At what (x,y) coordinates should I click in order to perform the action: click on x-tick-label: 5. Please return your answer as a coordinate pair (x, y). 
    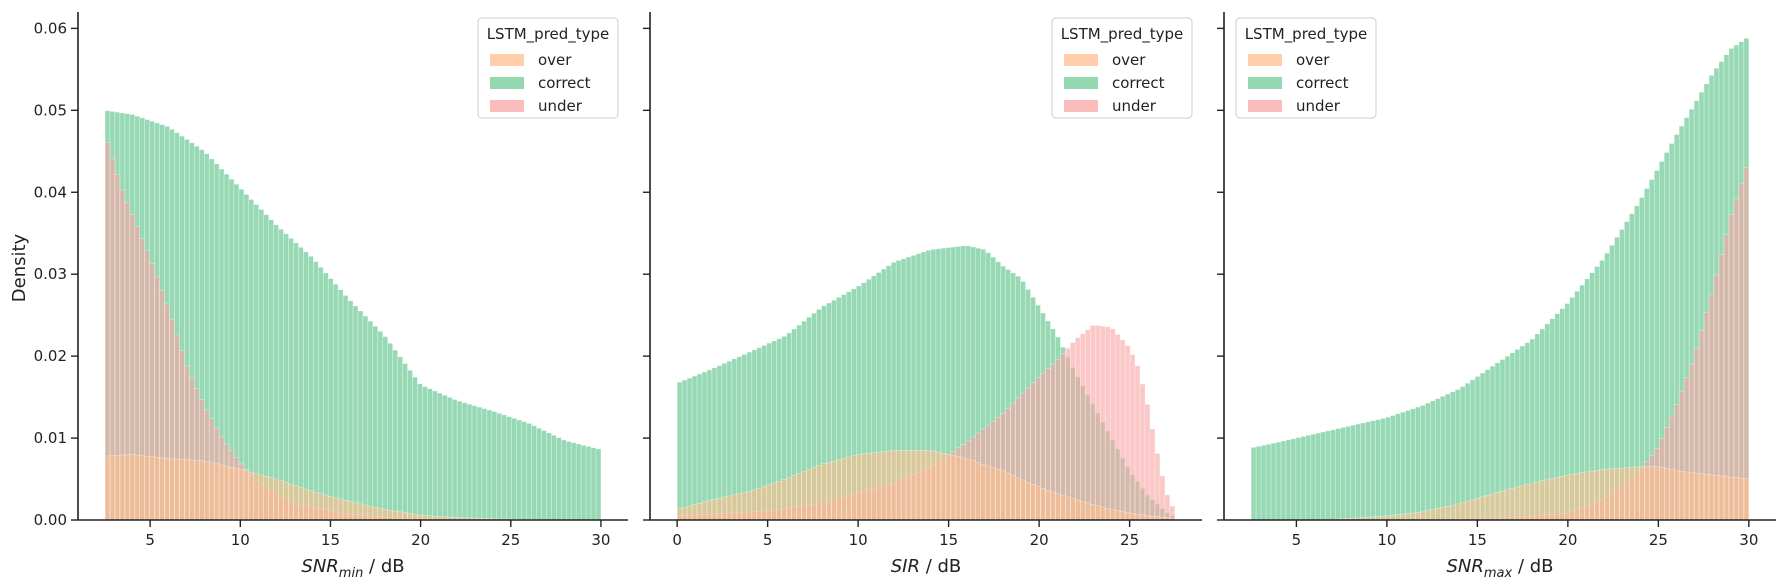
    Looking at the image, I should click on (150, 540).